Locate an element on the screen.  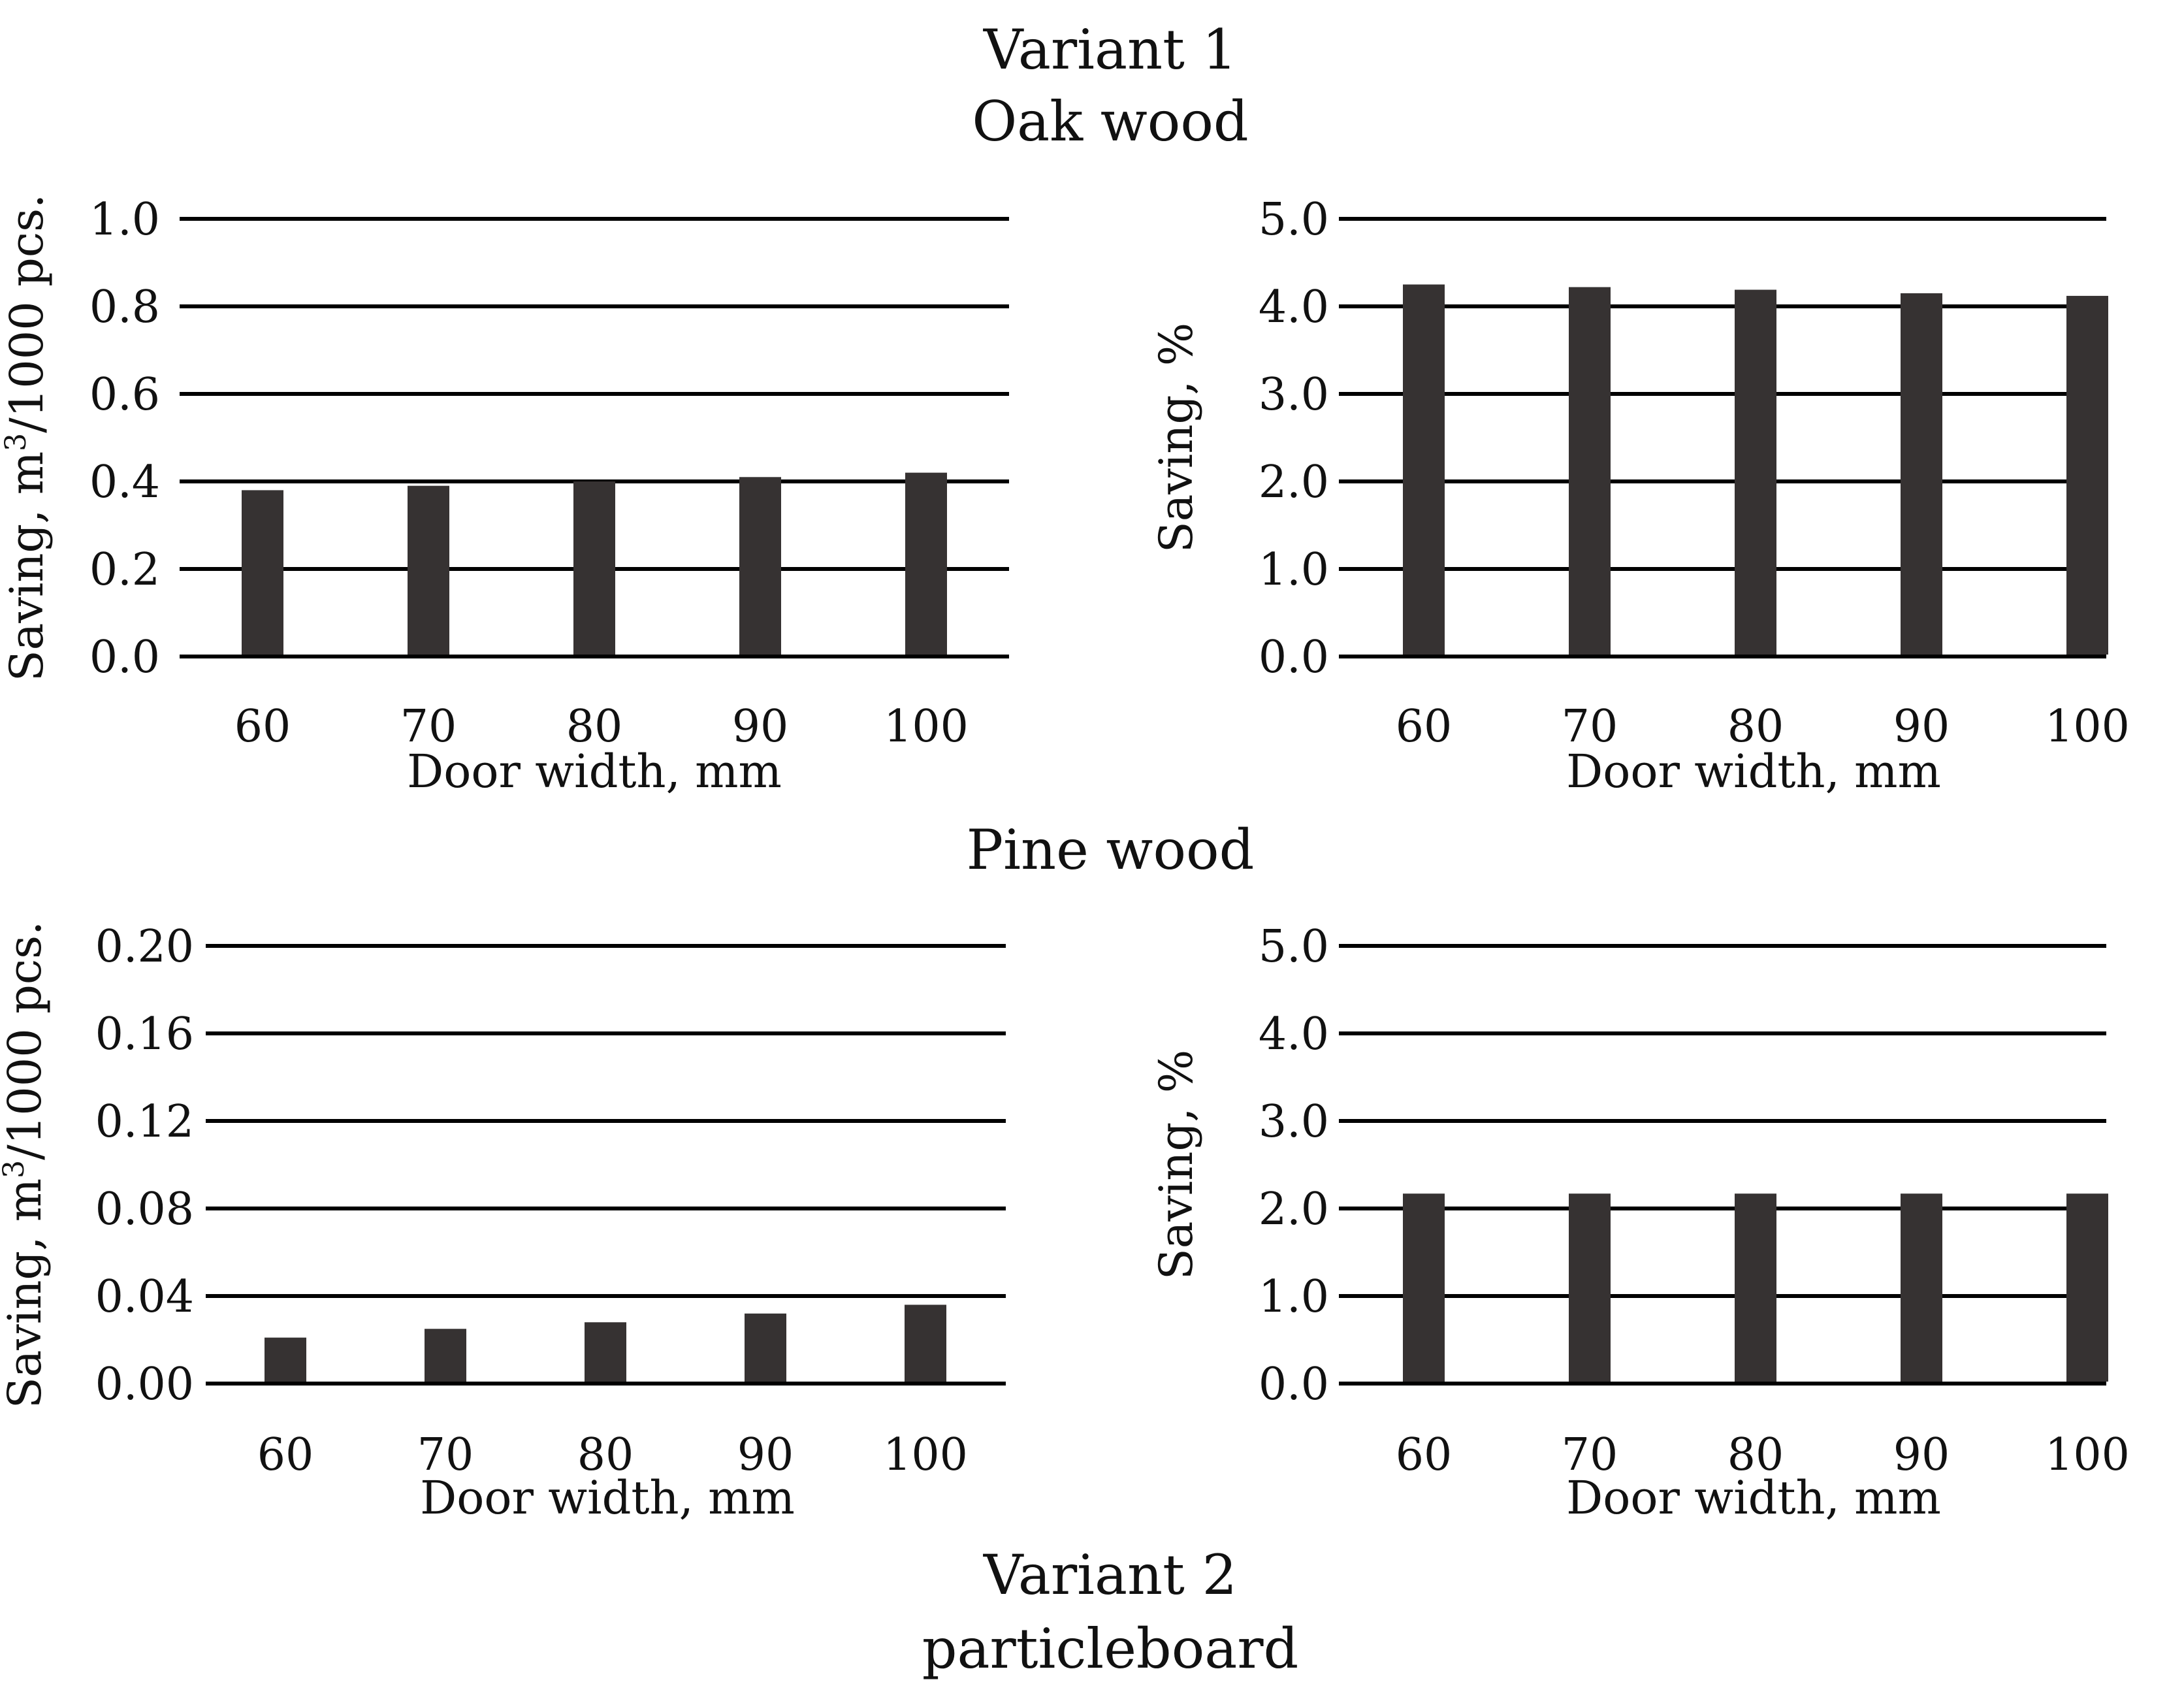
y-tick-label: 0.04 is located at coordinates (144, 1297).